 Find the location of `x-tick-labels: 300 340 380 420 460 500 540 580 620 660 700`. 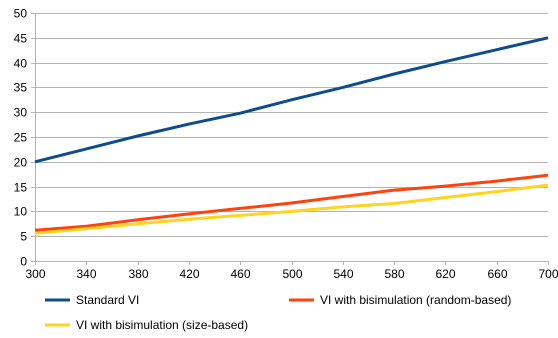

x-tick-labels: 300 340 380 420 460 500 540 580 620 660 700 is located at coordinates (291, 274).